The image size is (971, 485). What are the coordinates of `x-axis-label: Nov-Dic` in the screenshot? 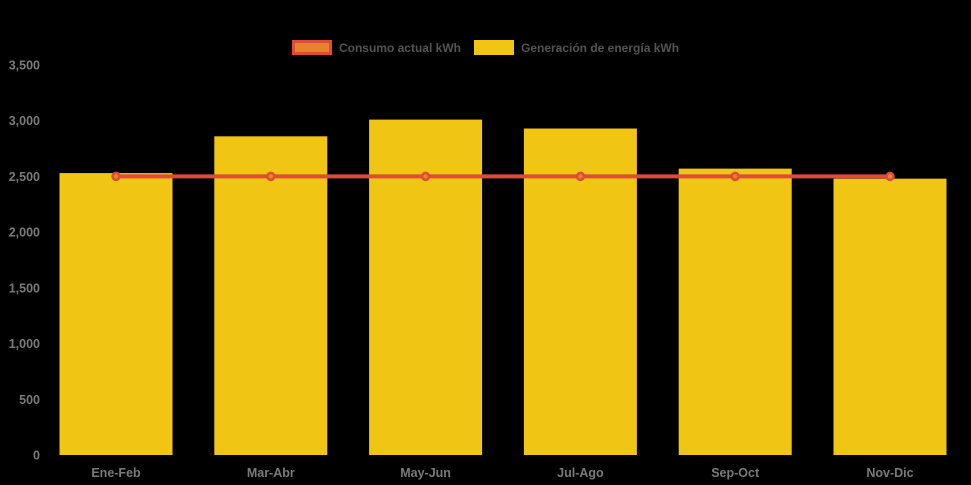 It's located at (889, 473).